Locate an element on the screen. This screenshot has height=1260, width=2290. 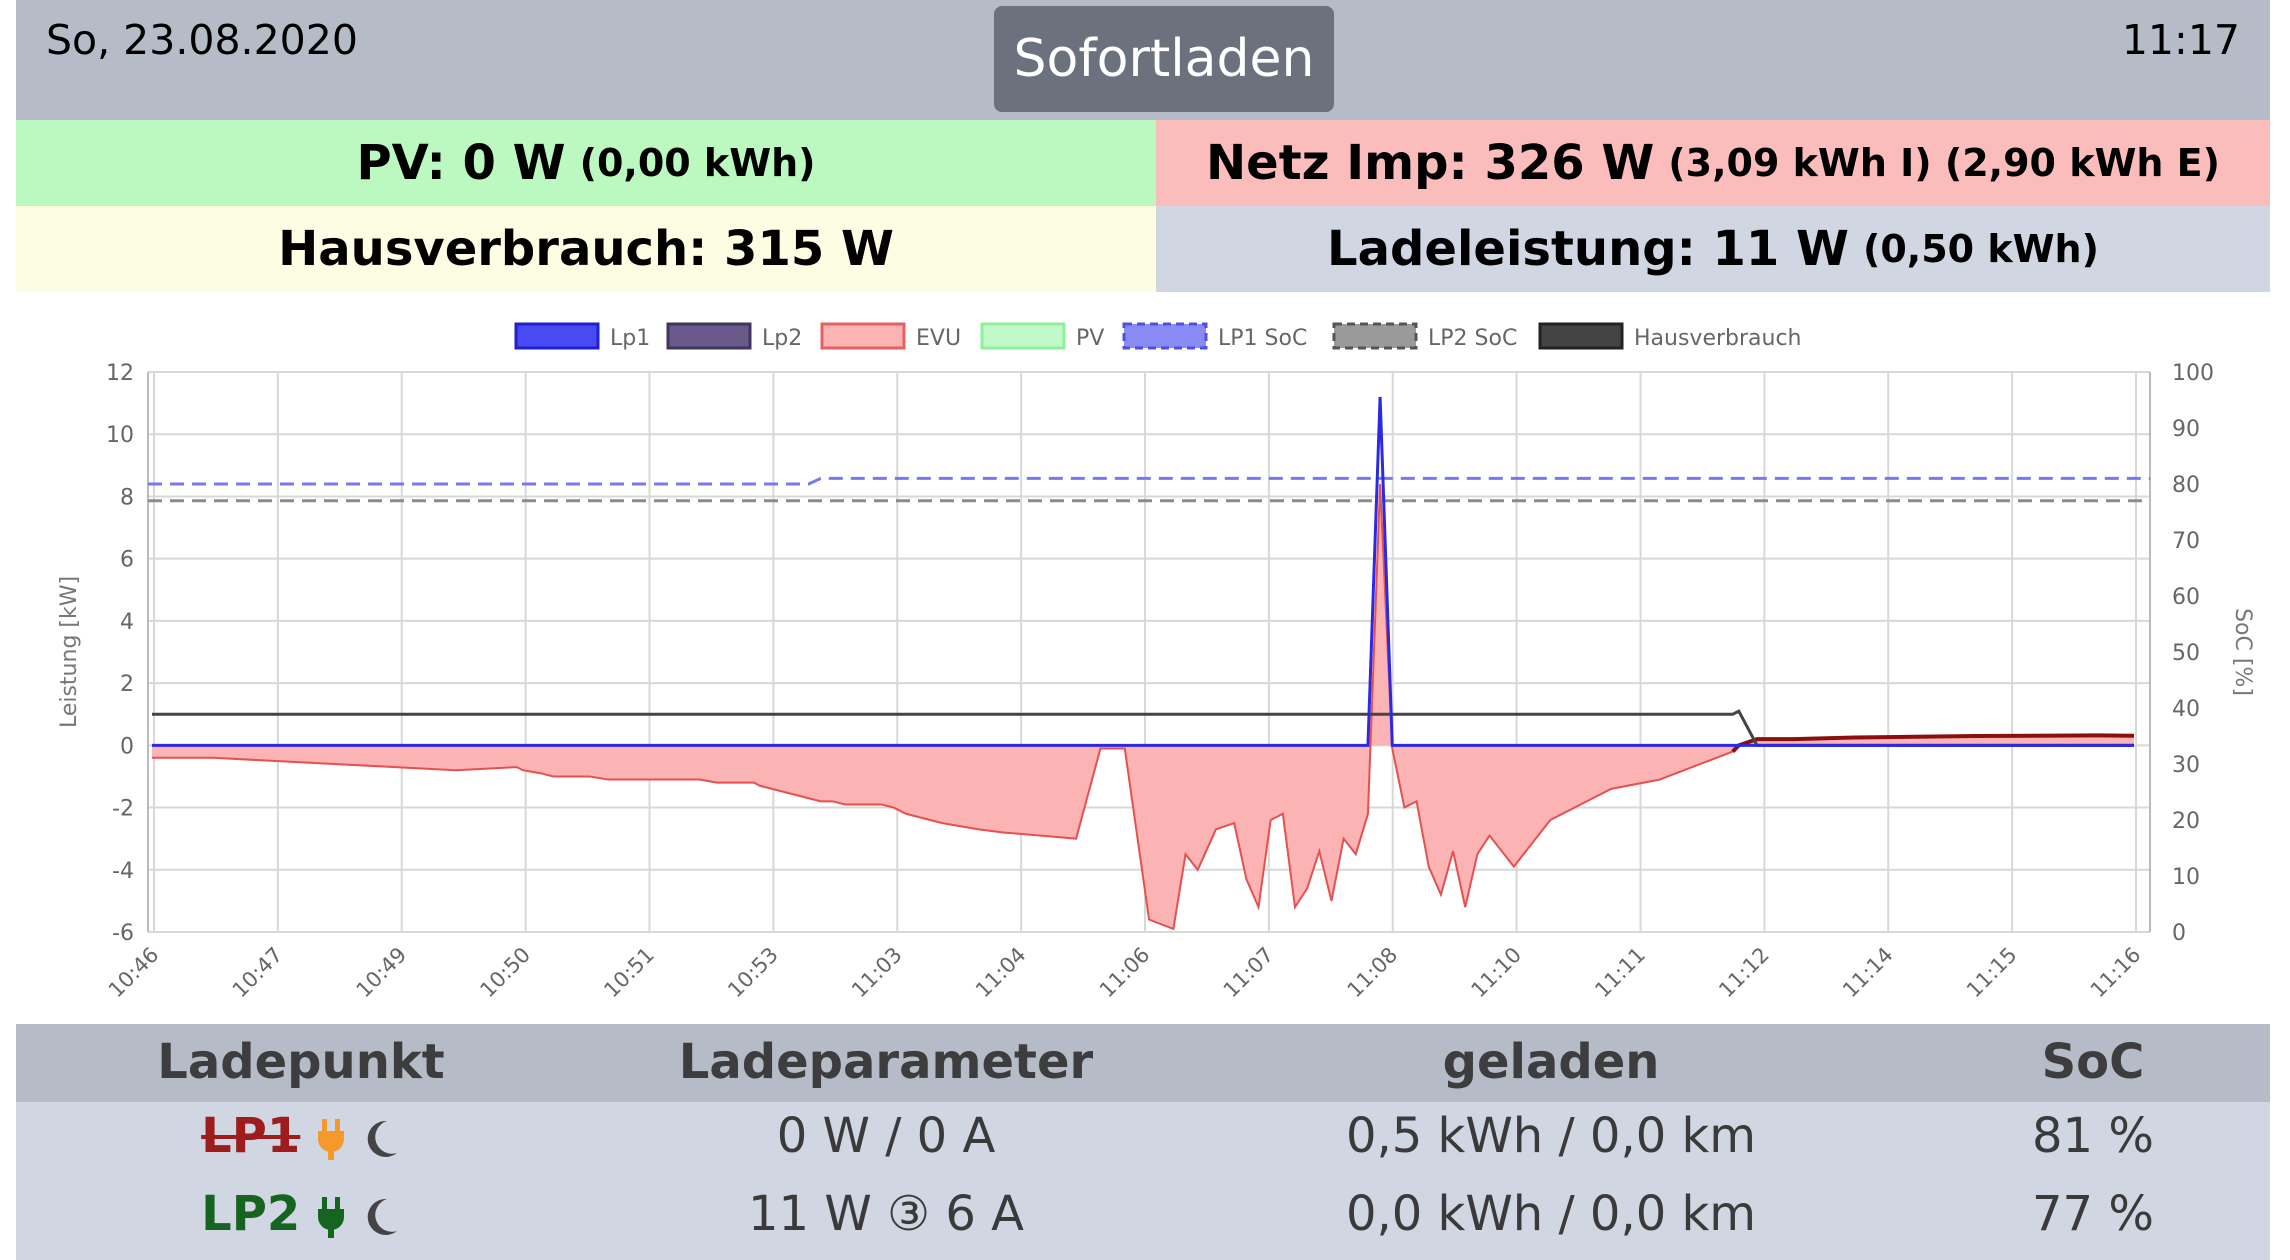
x-tick-label: 11:03 is located at coordinates (877, 973).